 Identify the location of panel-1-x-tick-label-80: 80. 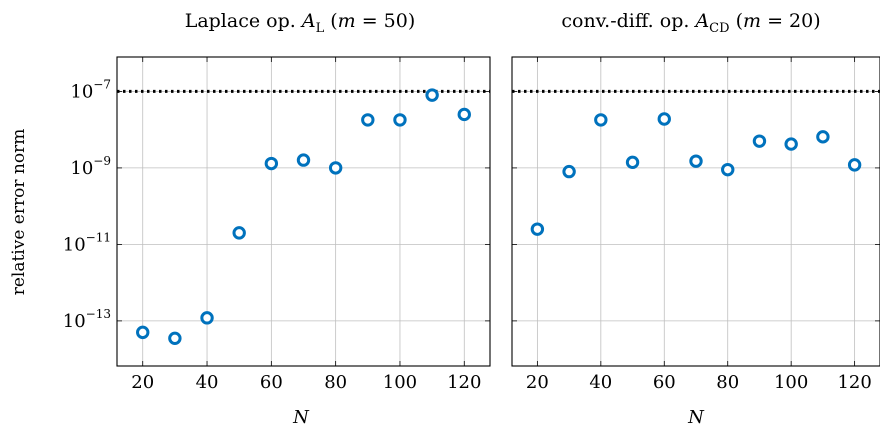
(335, 382).